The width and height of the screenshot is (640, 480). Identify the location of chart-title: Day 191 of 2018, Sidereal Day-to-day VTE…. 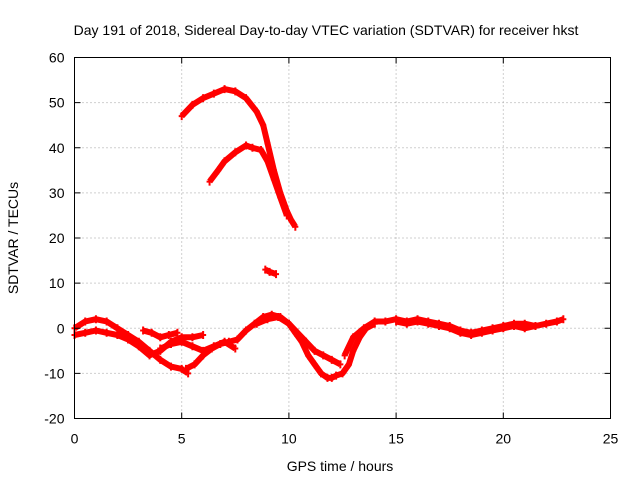
(326, 30).